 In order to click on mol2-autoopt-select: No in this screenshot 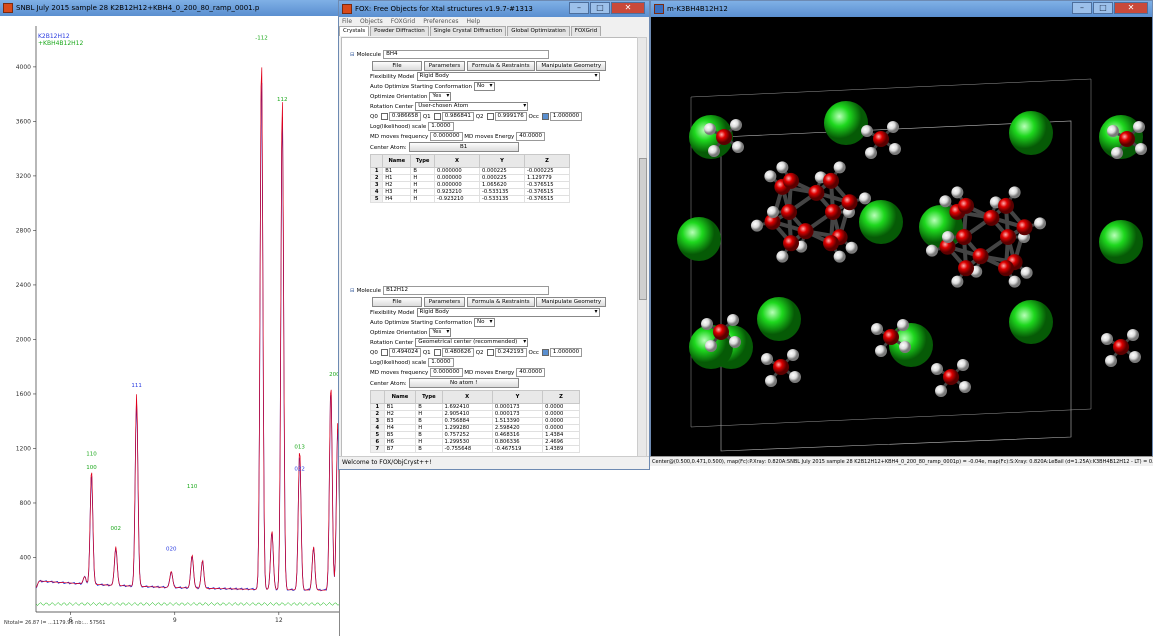, I will do `click(484, 322)`.